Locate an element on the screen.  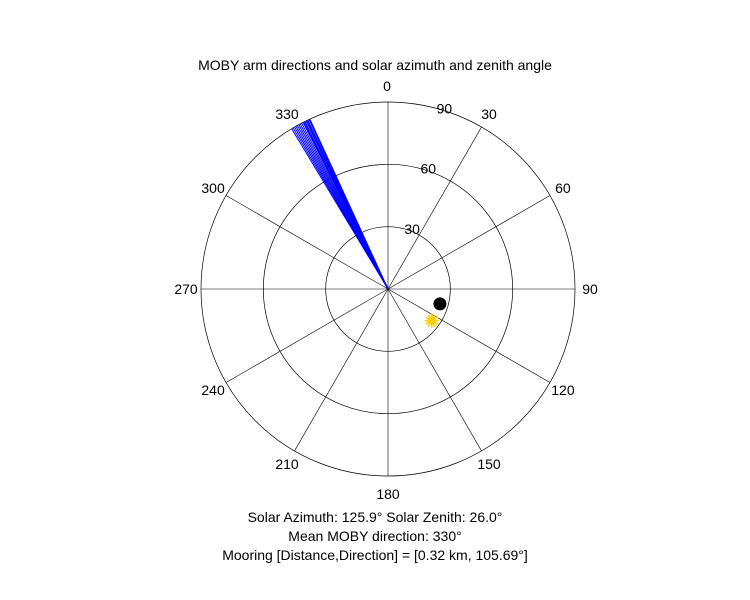
r-tick-label-60: 60 is located at coordinates (428, 169).